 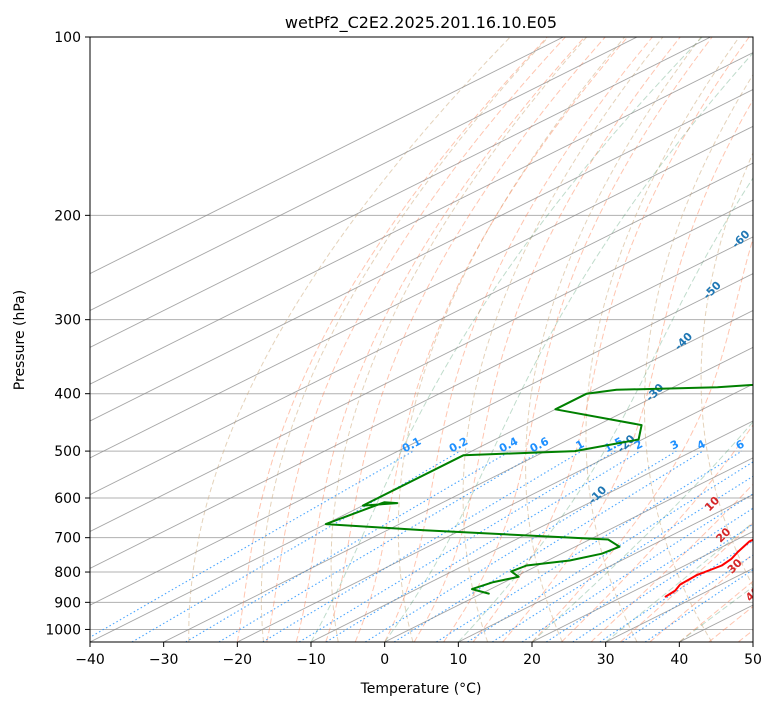 What do you see at coordinates (67, 321) in the screenshot?
I see `y-tick-label: 300` at bounding box center [67, 321].